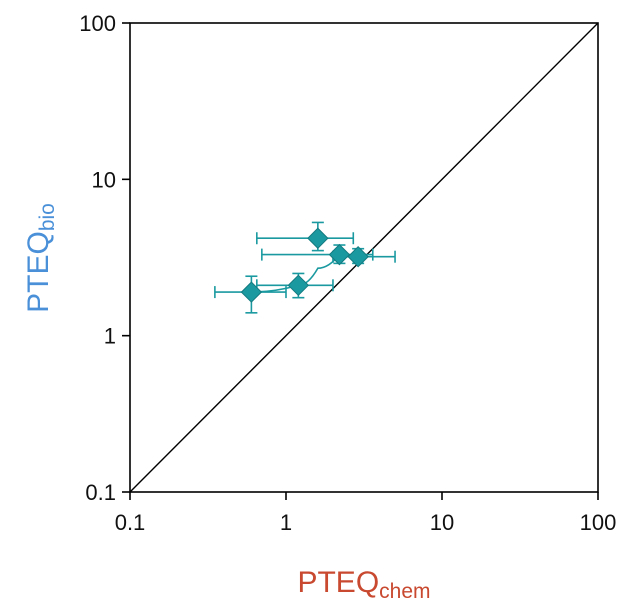  What do you see at coordinates (100, 492) in the screenshot?
I see `y-tick-label: 0.1` at bounding box center [100, 492].